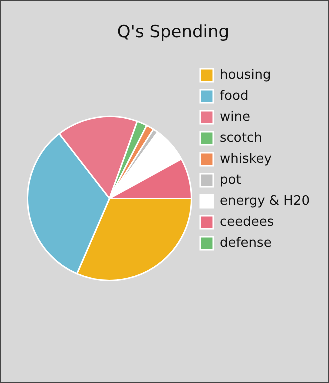 This screenshot has height=383, width=329. Describe the element at coordinates (231, 180) in the screenshot. I see `legend-label: pot` at that location.